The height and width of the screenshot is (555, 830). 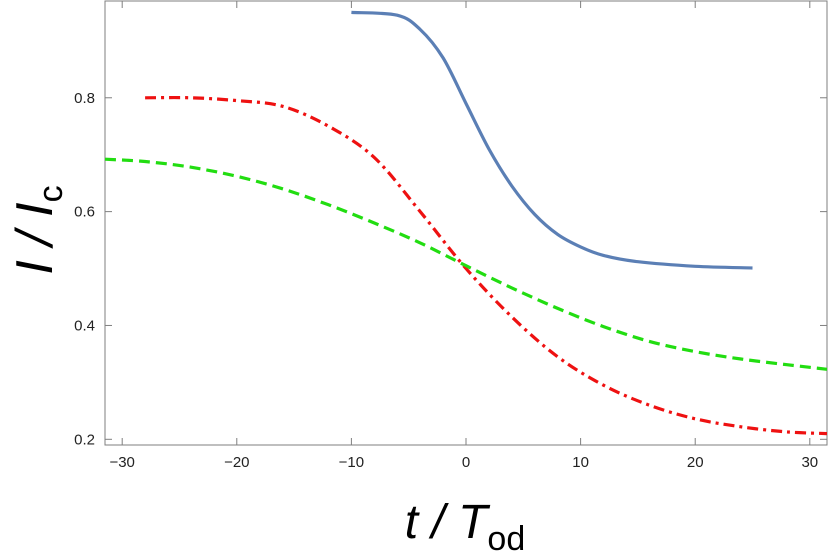 What do you see at coordinates (35, 238) in the screenshot?
I see `y-axis-label-main: I / I` at bounding box center [35, 238].